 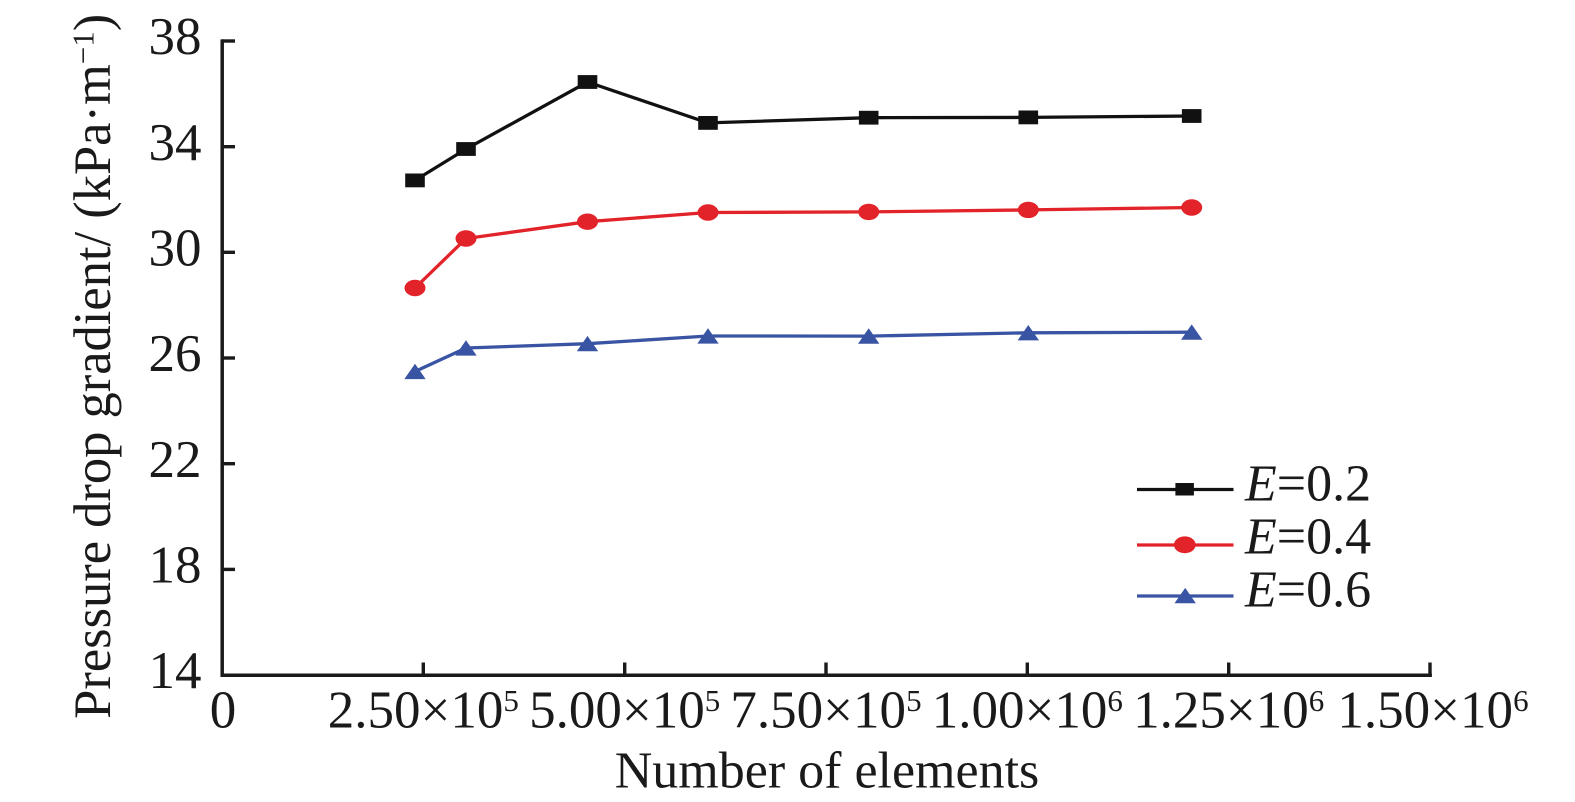 I want to click on svg-text: 1.25×106, so click(x=1228, y=711).